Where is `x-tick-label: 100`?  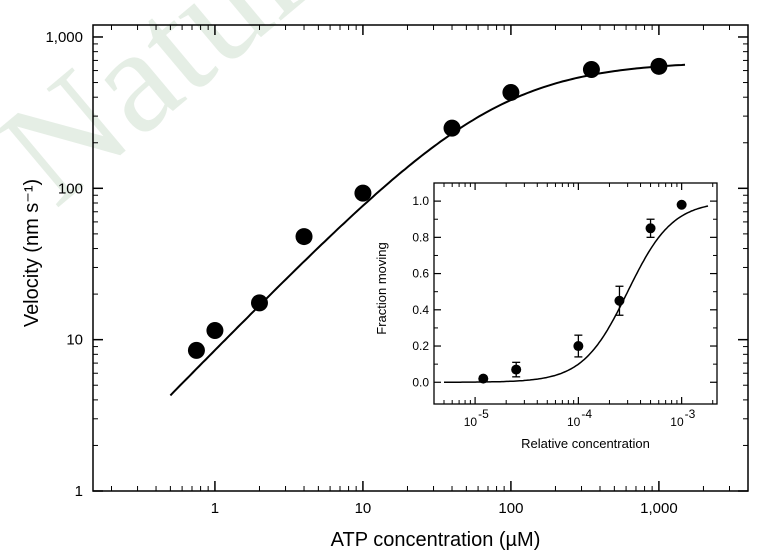
x-tick-label: 100 is located at coordinates (510, 508).